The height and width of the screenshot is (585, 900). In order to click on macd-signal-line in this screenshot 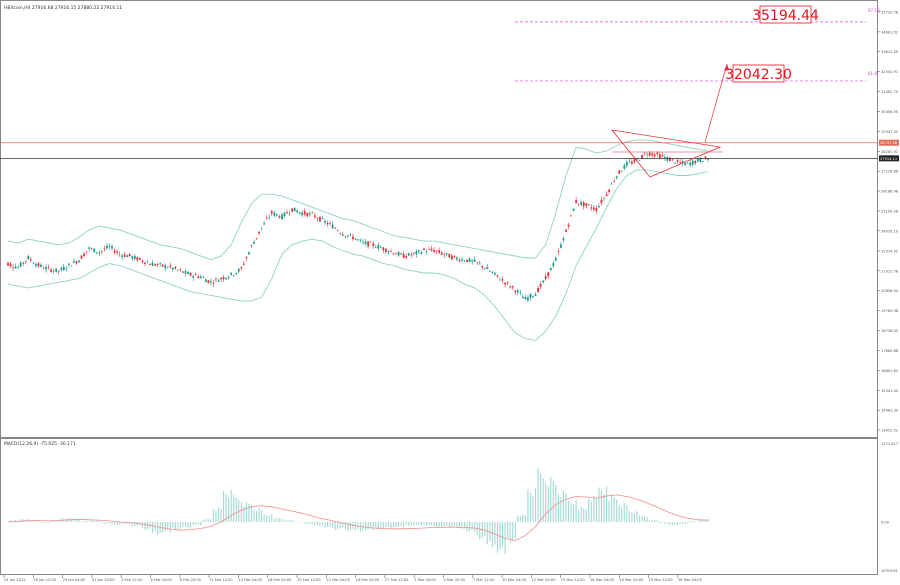, I will do `click(358, 518)`.